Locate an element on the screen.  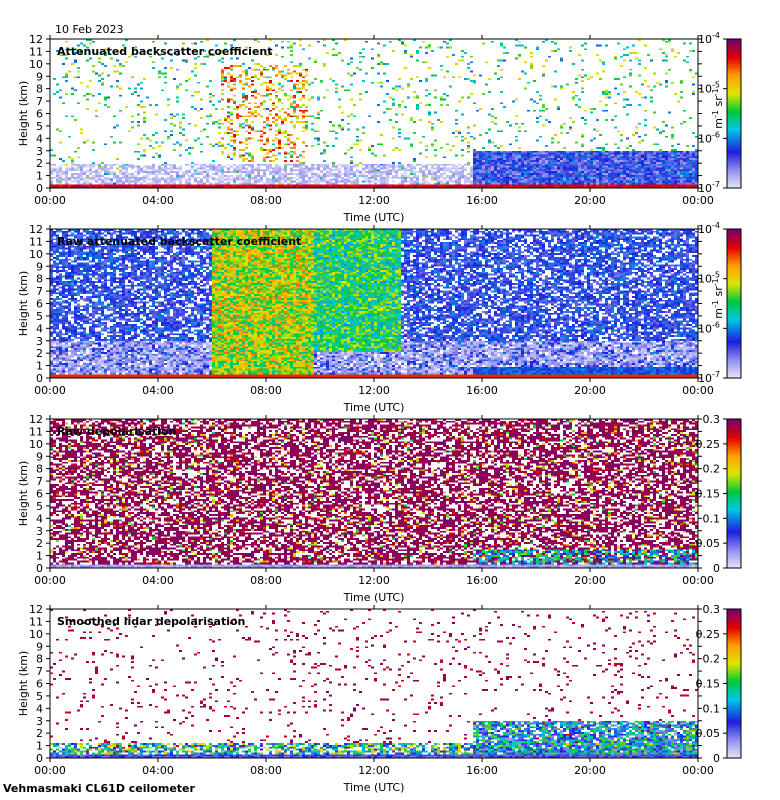
colorbar-tick-label: 0.2 is located at coordinates (712, 659).